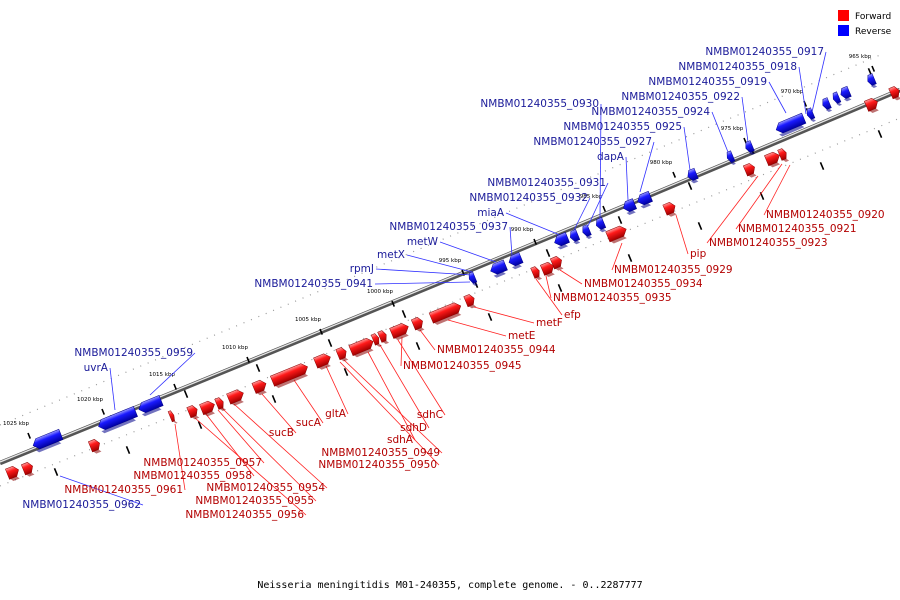  Describe the element at coordinates (309, 423) in the screenshot. I see `gene-label-suca: sucA` at that location.